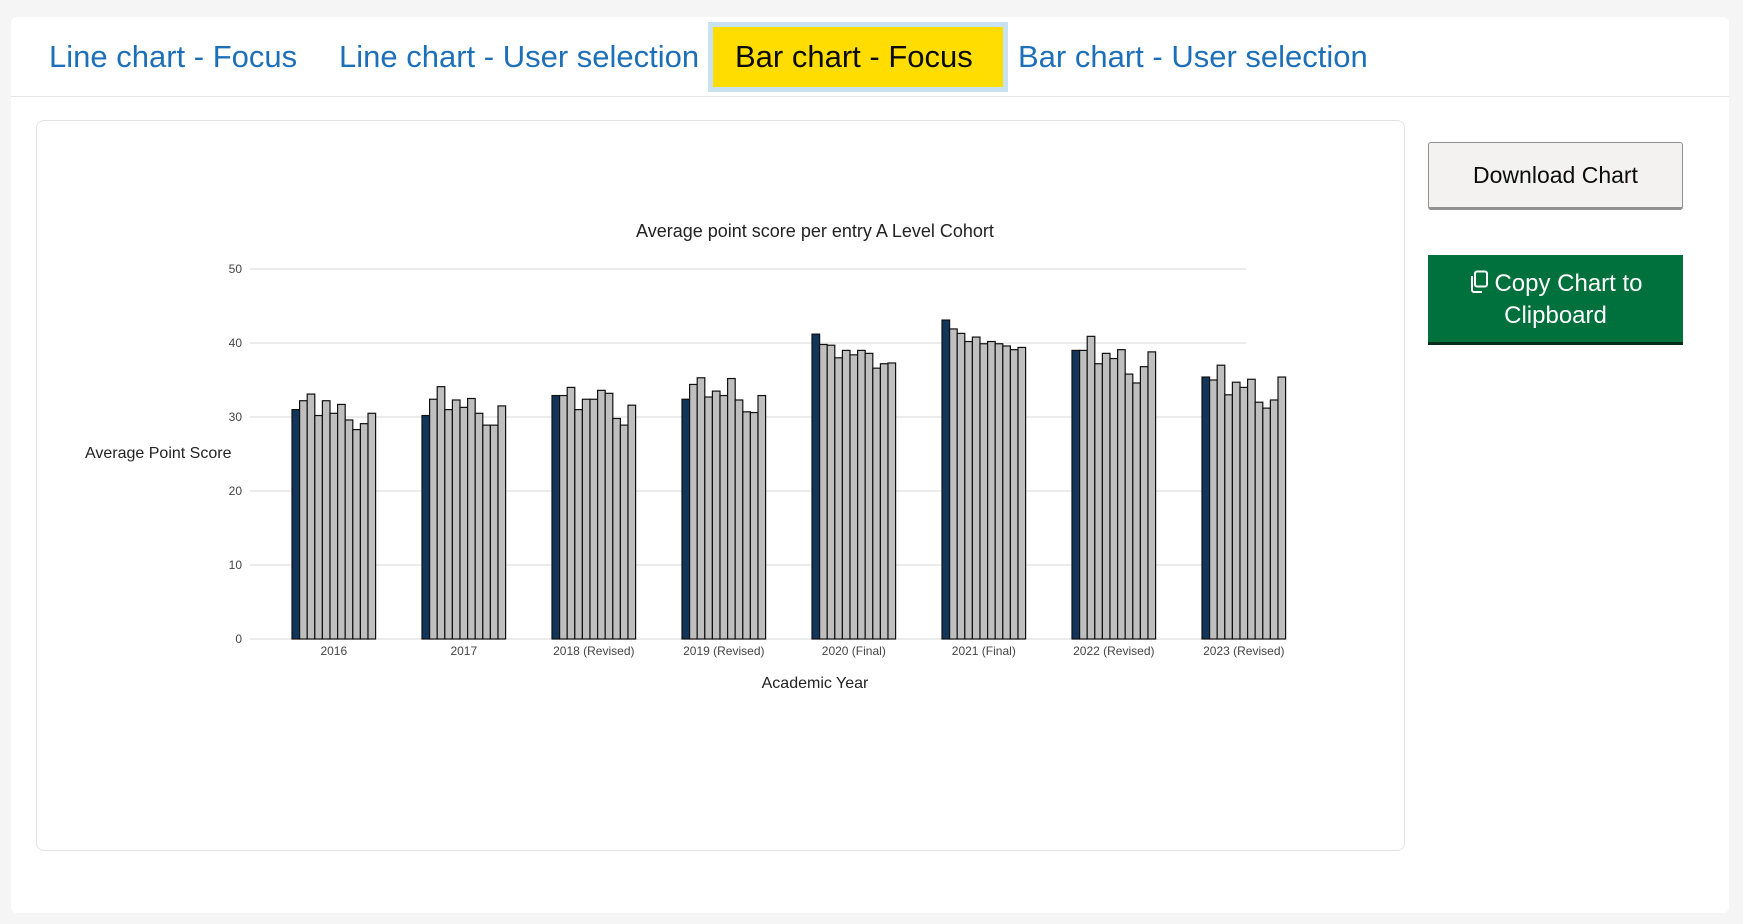 The image size is (1743, 924). What do you see at coordinates (858, 57) in the screenshot?
I see `tab-bar-chart-focus: Bar chart - Focus` at bounding box center [858, 57].